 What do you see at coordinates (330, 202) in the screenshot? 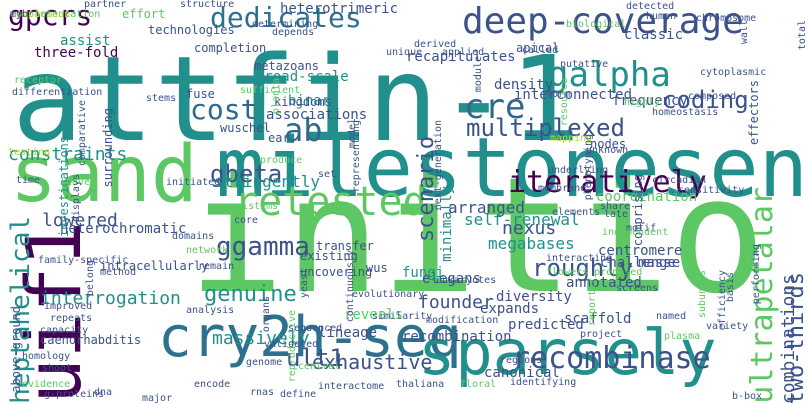
I see `cloud-word: retested` at bounding box center [330, 202].